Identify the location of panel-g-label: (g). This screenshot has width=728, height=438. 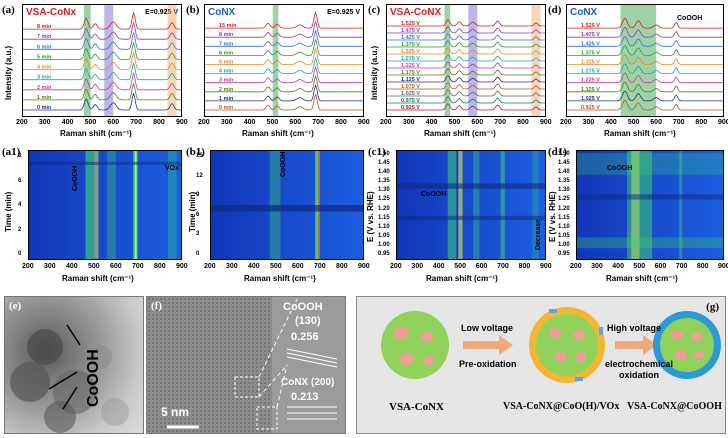
(712, 307).